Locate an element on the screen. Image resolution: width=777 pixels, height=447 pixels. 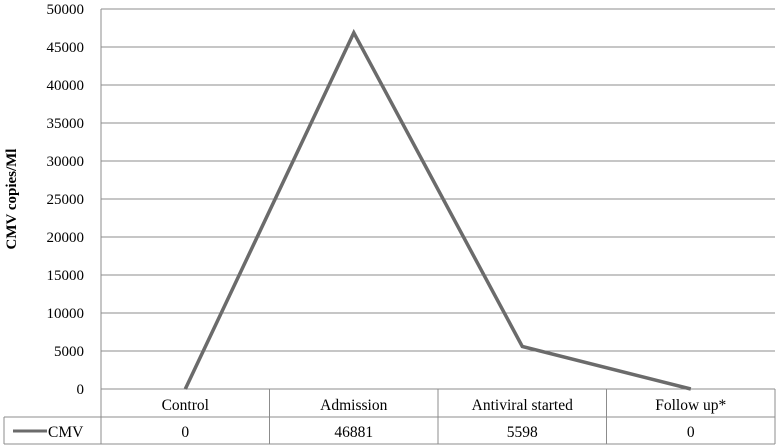
category-label: Control is located at coordinates (185, 405).